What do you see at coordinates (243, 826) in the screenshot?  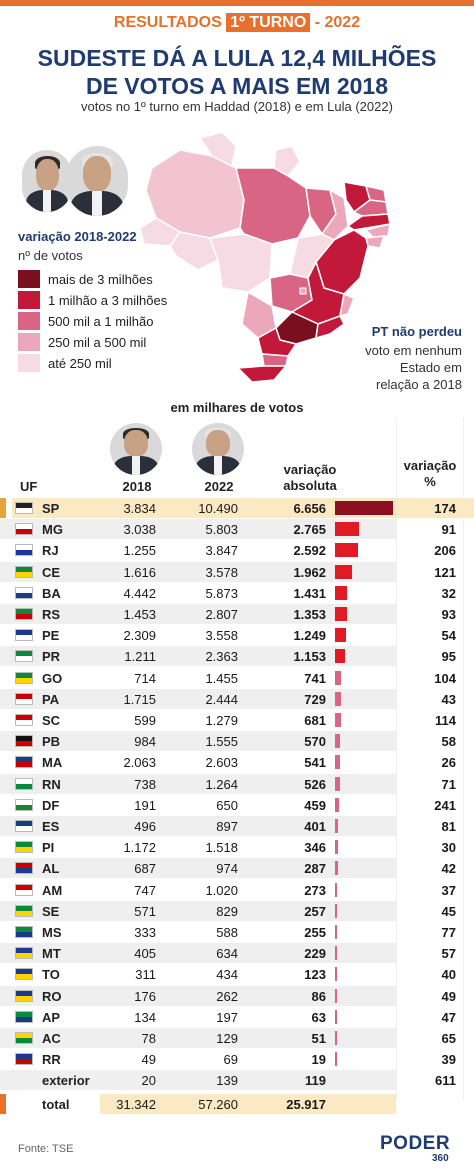 I see `table-row: ES 496 897 401 81` at bounding box center [243, 826].